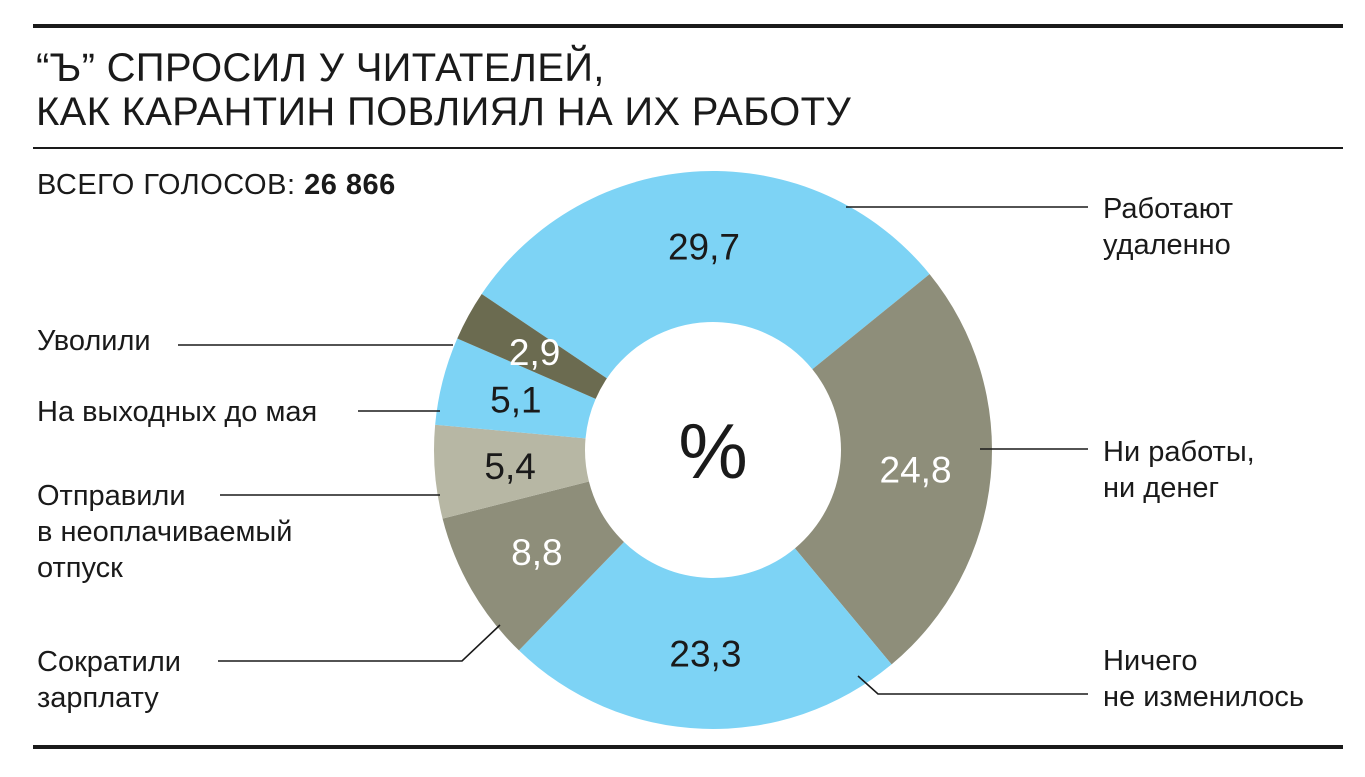 The height and width of the screenshot is (777, 1365). What do you see at coordinates (688, 148) in the screenshot?
I see `middle-rule` at bounding box center [688, 148].